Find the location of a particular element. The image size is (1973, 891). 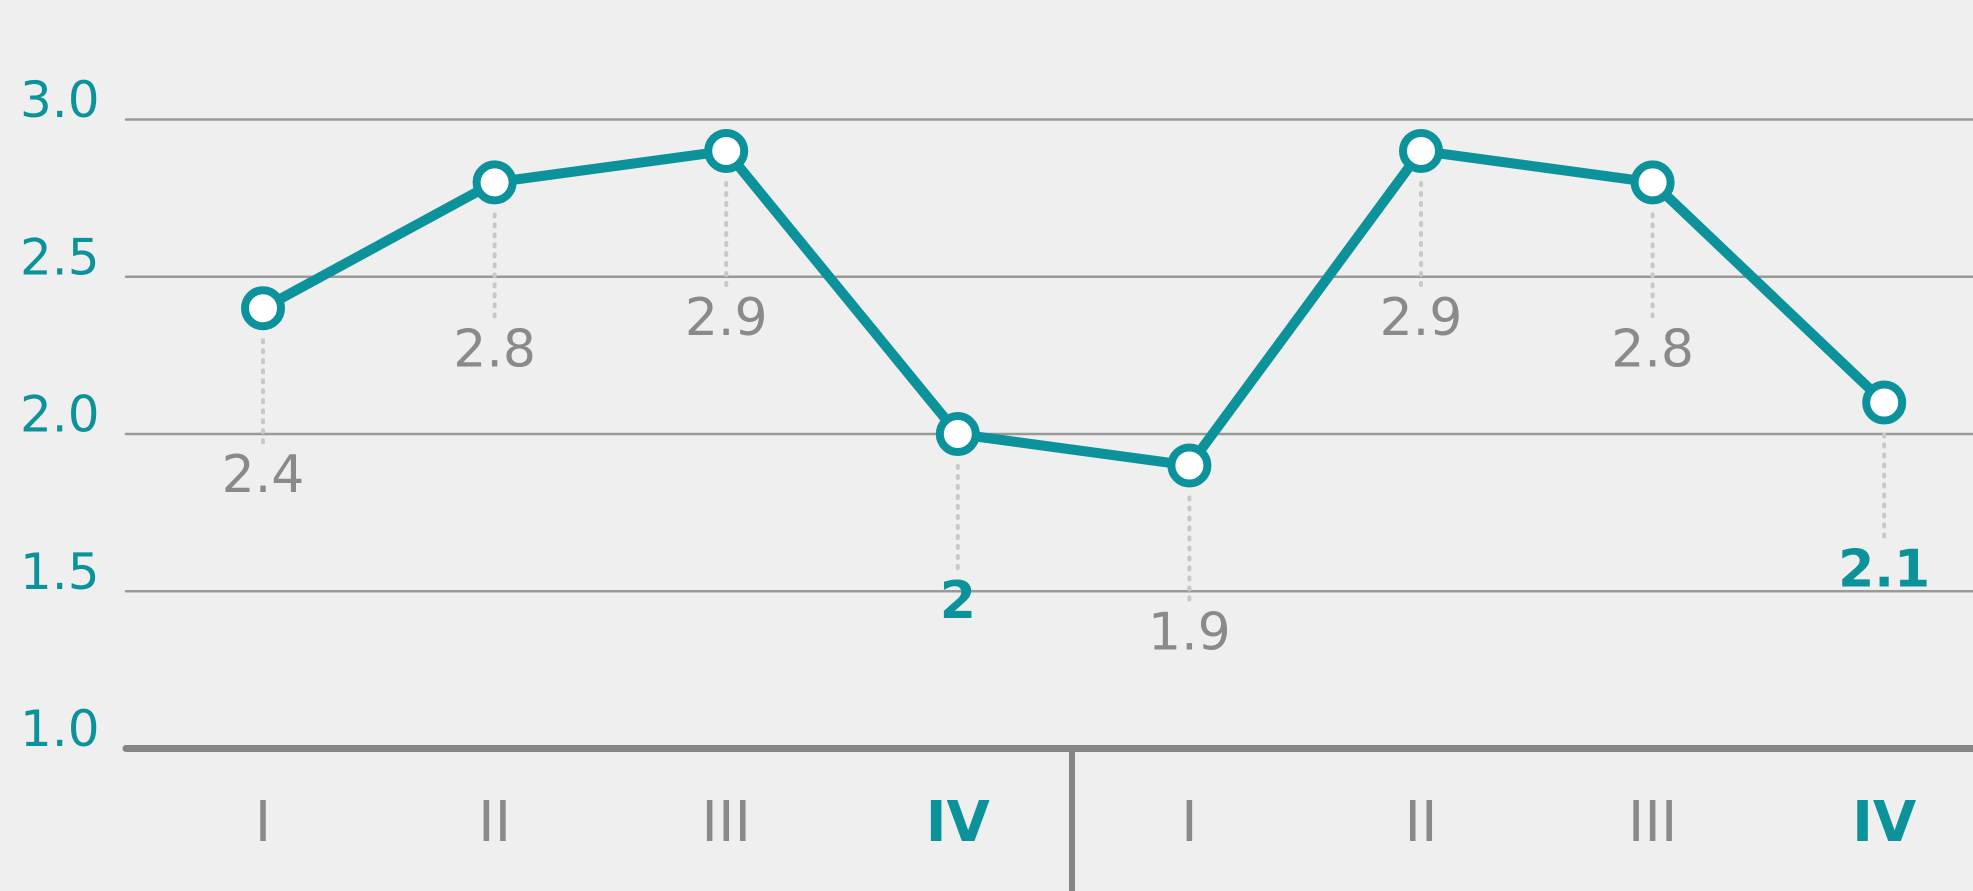

value-label: 1.9 is located at coordinates (1189, 632).